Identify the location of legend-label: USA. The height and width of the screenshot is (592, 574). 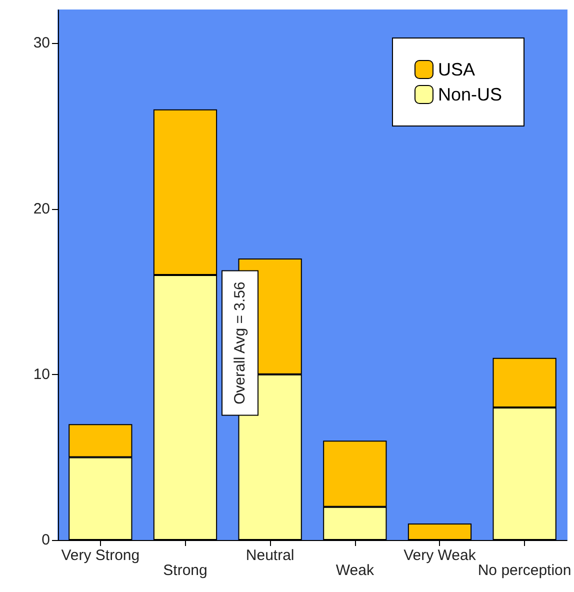
(456, 70).